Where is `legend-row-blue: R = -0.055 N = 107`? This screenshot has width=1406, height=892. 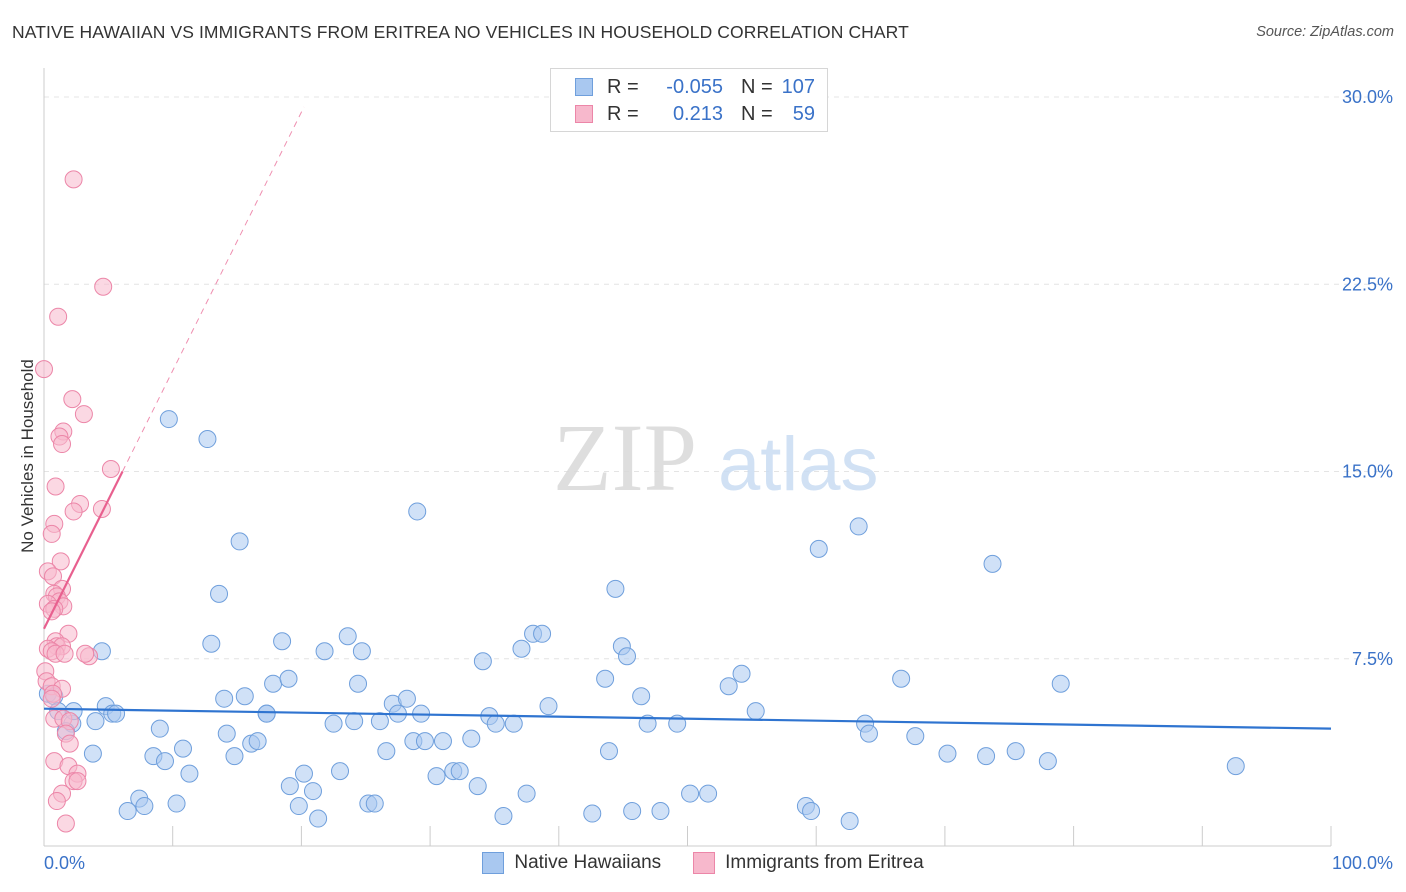 legend-row-blue: R = -0.055 N = 107 is located at coordinates (695, 87).